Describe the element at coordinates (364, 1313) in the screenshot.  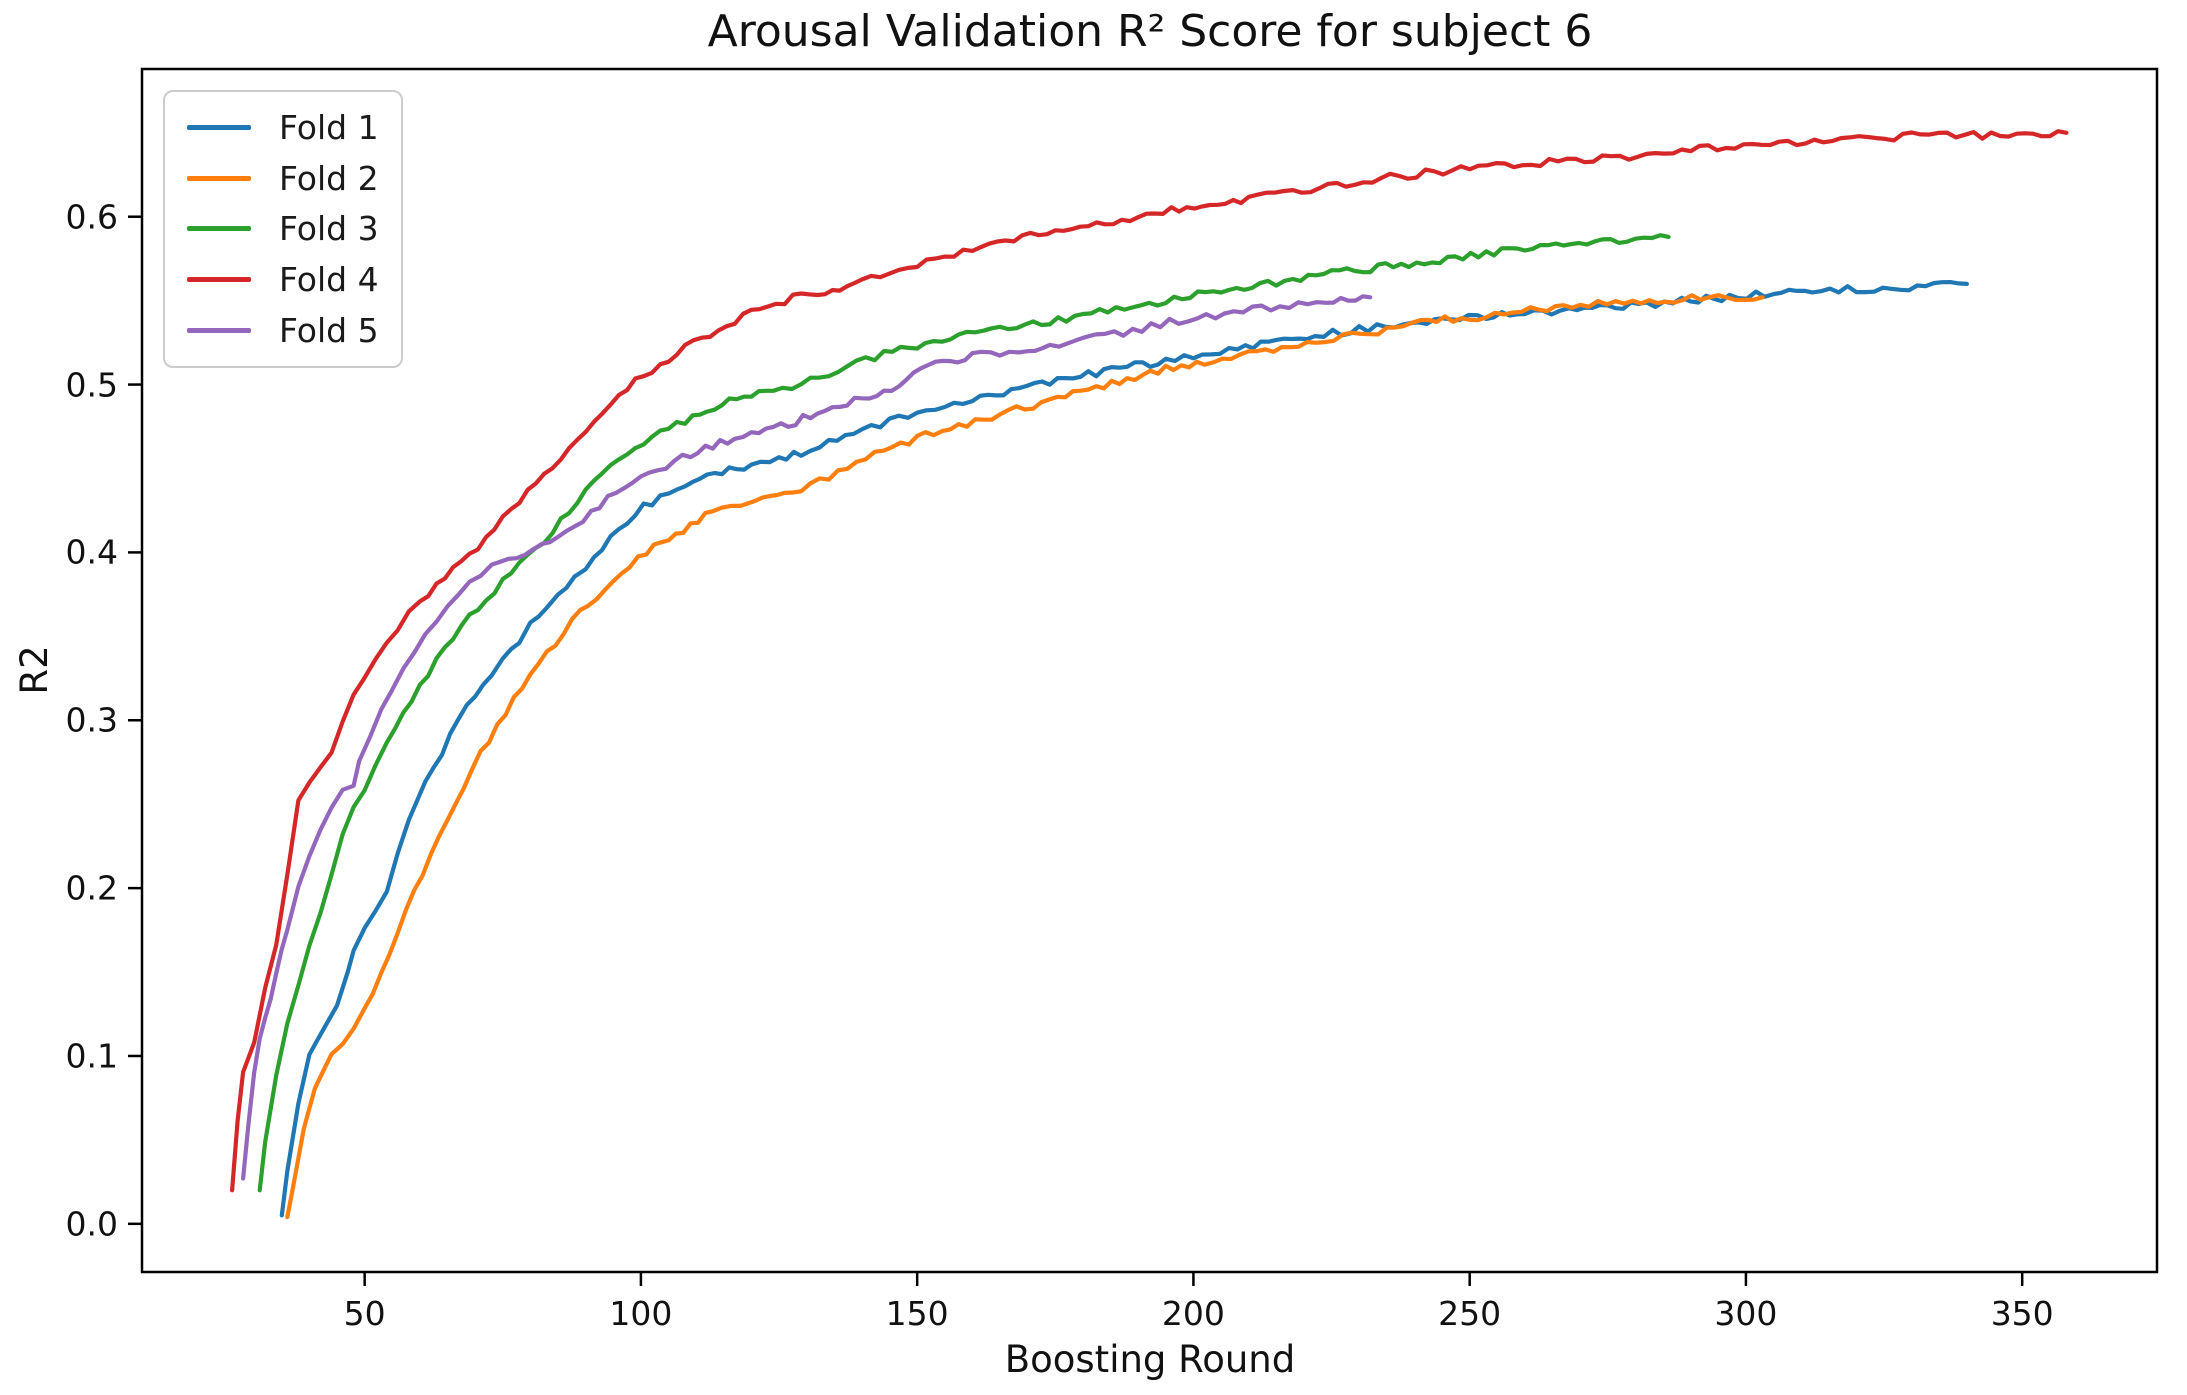
I see `x-tick-label: 50` at that location.